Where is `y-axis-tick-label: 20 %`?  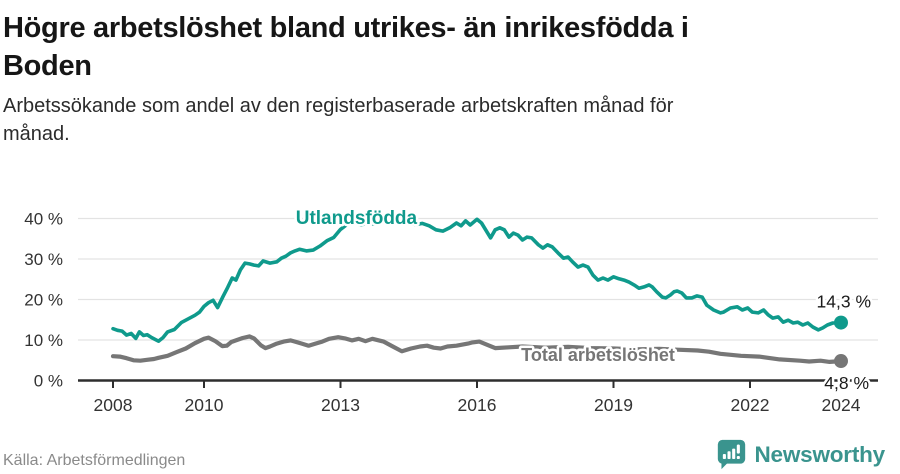 y-axis-tick-label: 20 % is located at coordinates (43, 300).